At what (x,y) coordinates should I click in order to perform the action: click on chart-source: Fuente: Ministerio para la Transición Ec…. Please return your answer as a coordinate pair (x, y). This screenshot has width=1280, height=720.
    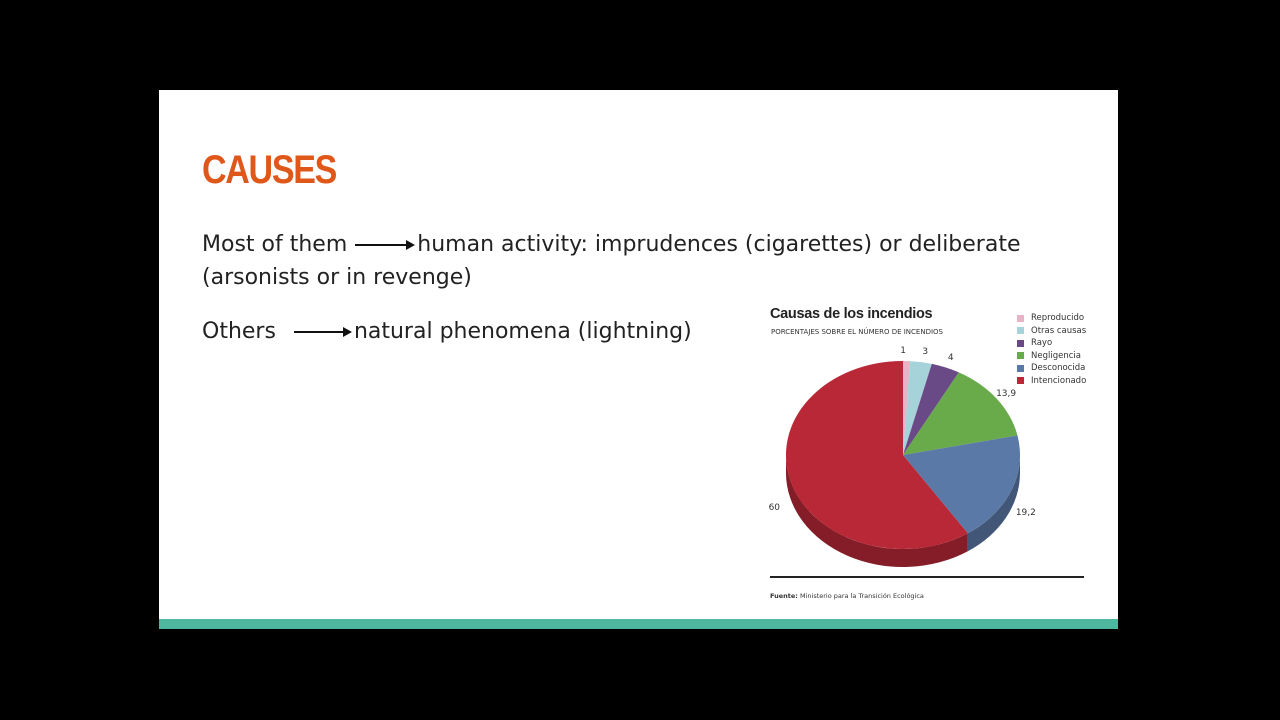
    Looking at the image, I should click on (847, 596).